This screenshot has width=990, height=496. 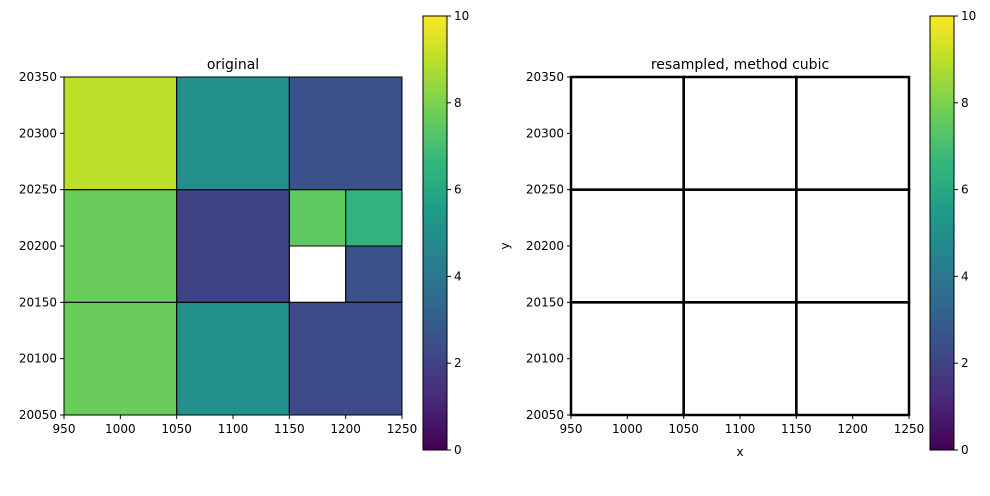 I want to click on chart-title-resampled: resampled, method cubic, so click(x=740, y=65).